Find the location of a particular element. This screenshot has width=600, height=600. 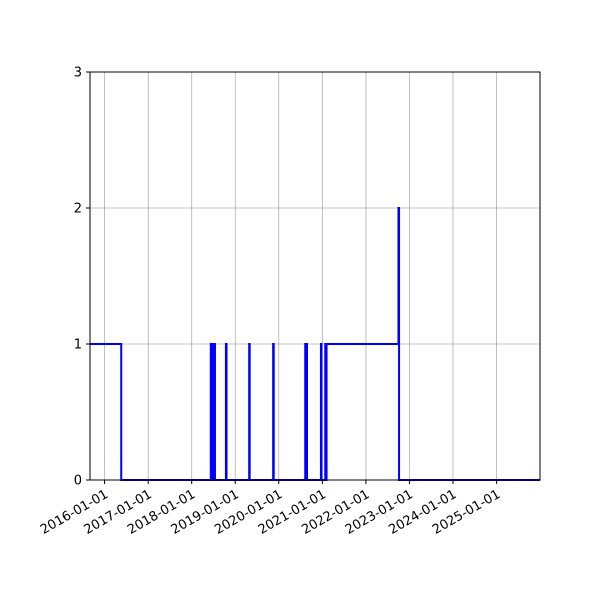

y-tick-label: 0 is located at coordinates (78, 481).